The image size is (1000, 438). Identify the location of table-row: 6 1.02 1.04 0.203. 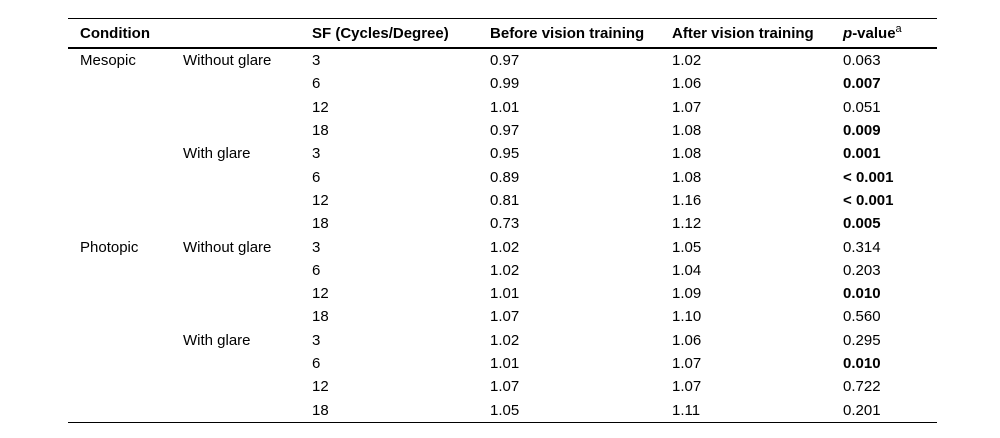
(502, 270).